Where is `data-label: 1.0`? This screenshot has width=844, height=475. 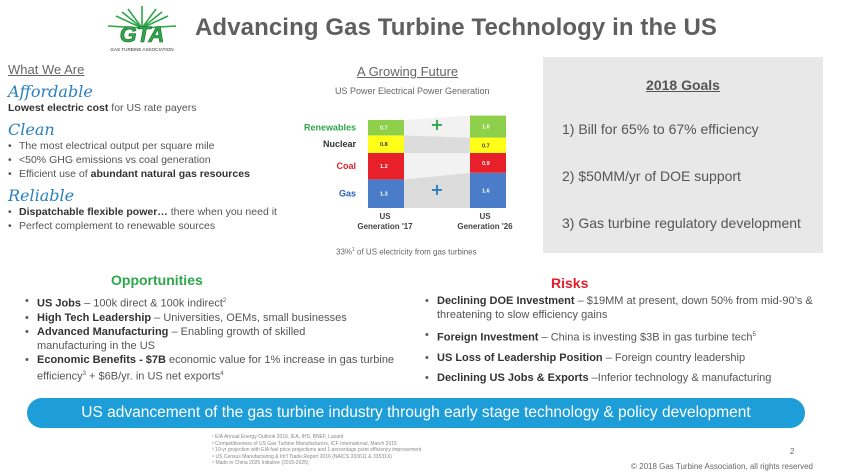 data-label: 1.0 is located at coordinates (486, 128).